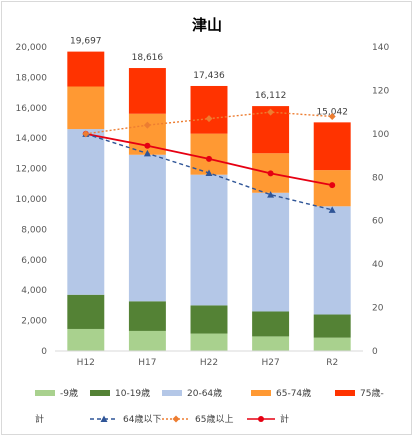 This screenshot has height=437, width=414. I want to click on total-label-R2: 15,042, so click(332, 112).